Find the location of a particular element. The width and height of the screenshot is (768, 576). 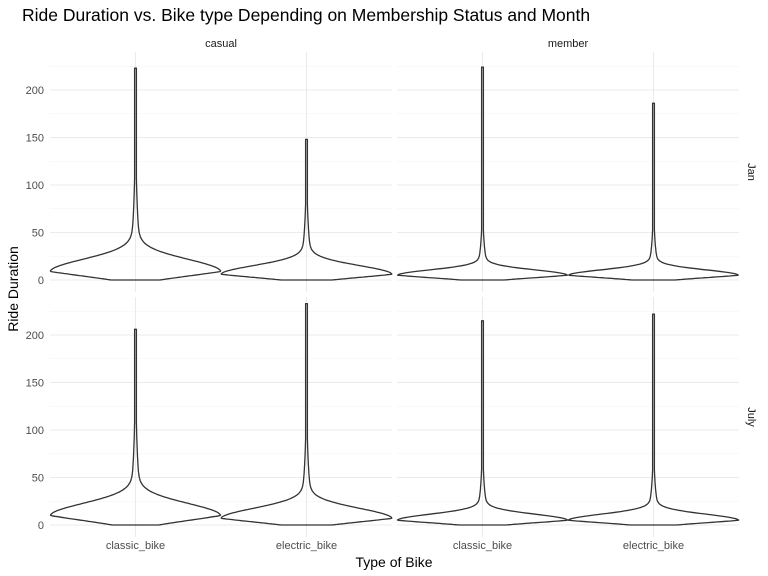

y-axis-title: Ride Duration is located at coordinates (13, 289).